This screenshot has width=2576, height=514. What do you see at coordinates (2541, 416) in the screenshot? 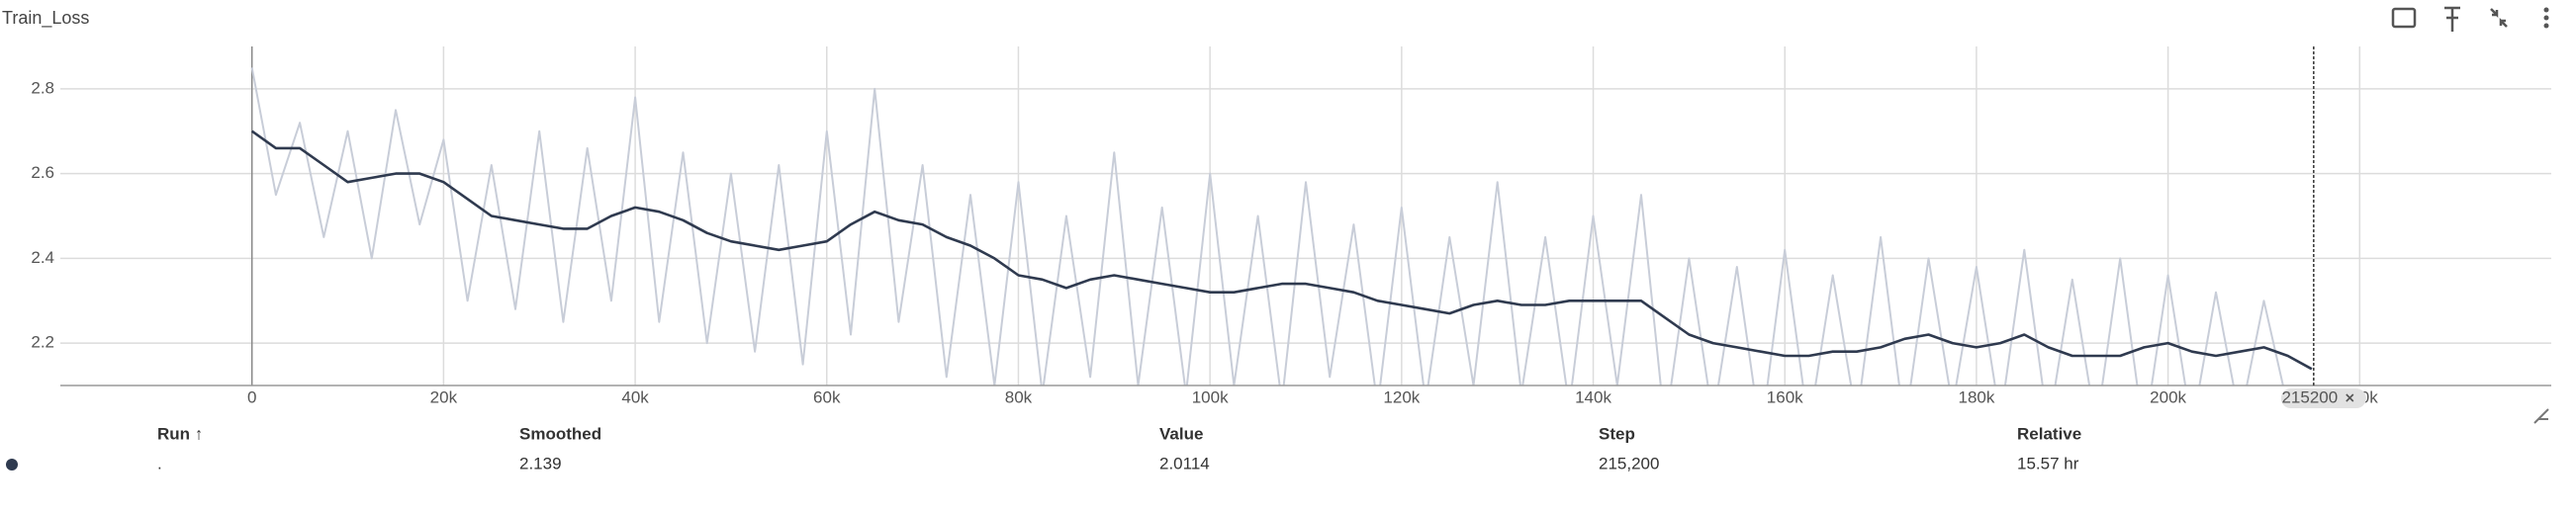
I see `resize-handle` at bounding box center [2541, 416].